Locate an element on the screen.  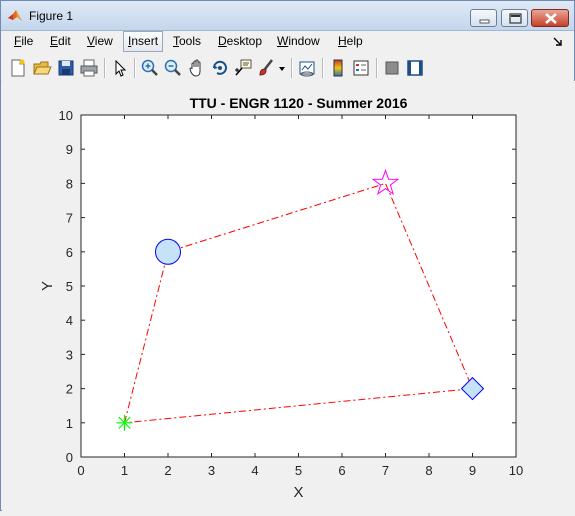
minimize-button is located at coordinates (483, 18).